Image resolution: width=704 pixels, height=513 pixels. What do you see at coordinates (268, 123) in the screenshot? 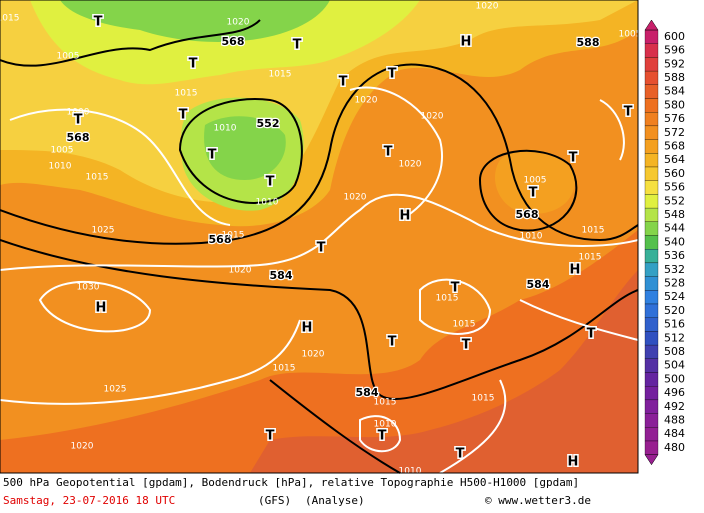
I see `map-label: 552` at bounding box center [268, 123].